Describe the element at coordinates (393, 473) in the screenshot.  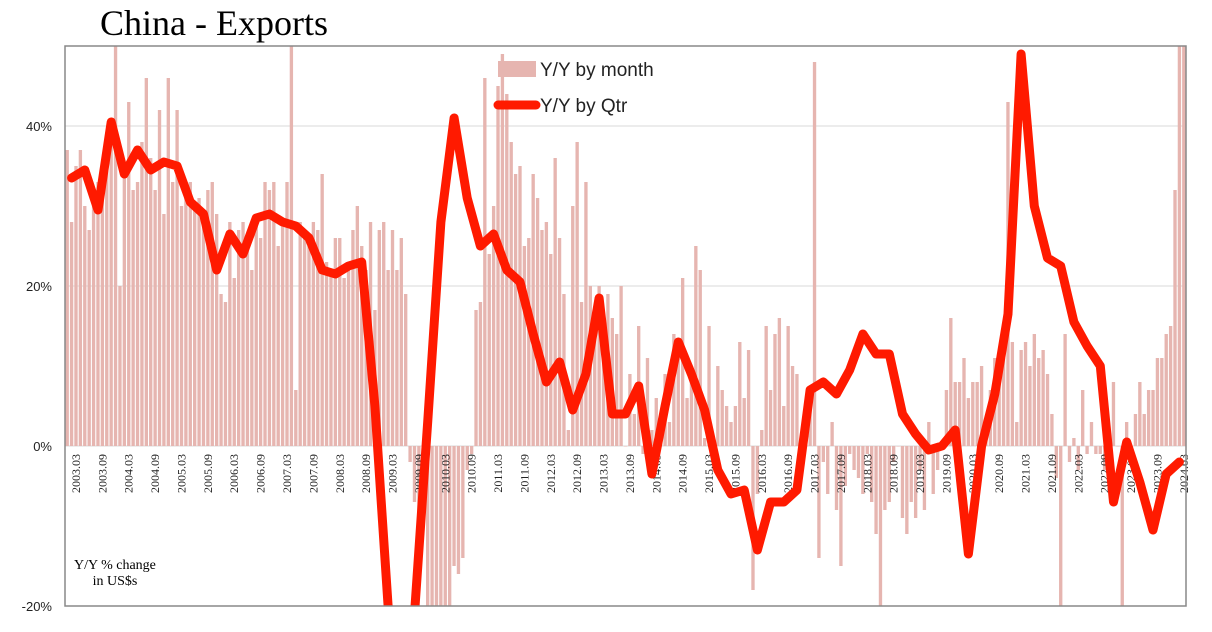
I see `x-tick-label: 2009.03` at that location.